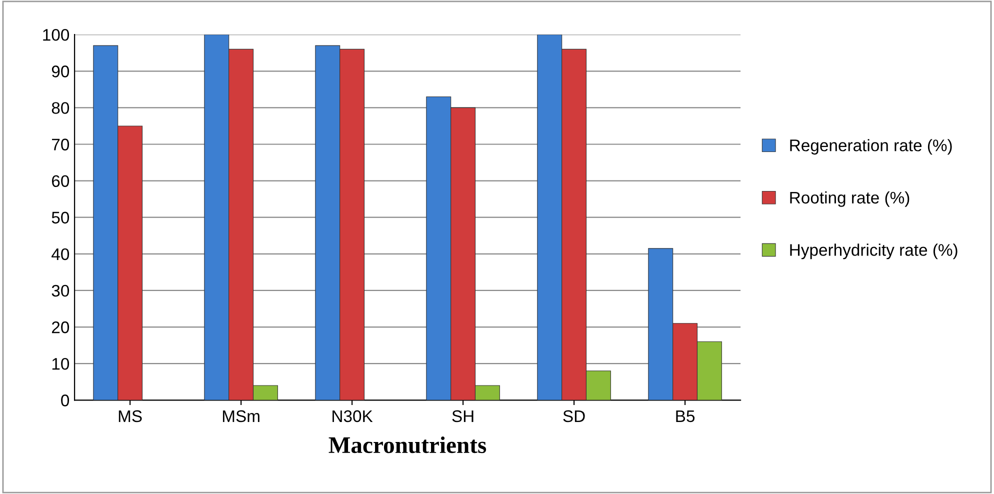  What do you see at coordinates (61, 108) in the screenshot?
I see `y-tick-label: 80` at bounding box center [61, 108].